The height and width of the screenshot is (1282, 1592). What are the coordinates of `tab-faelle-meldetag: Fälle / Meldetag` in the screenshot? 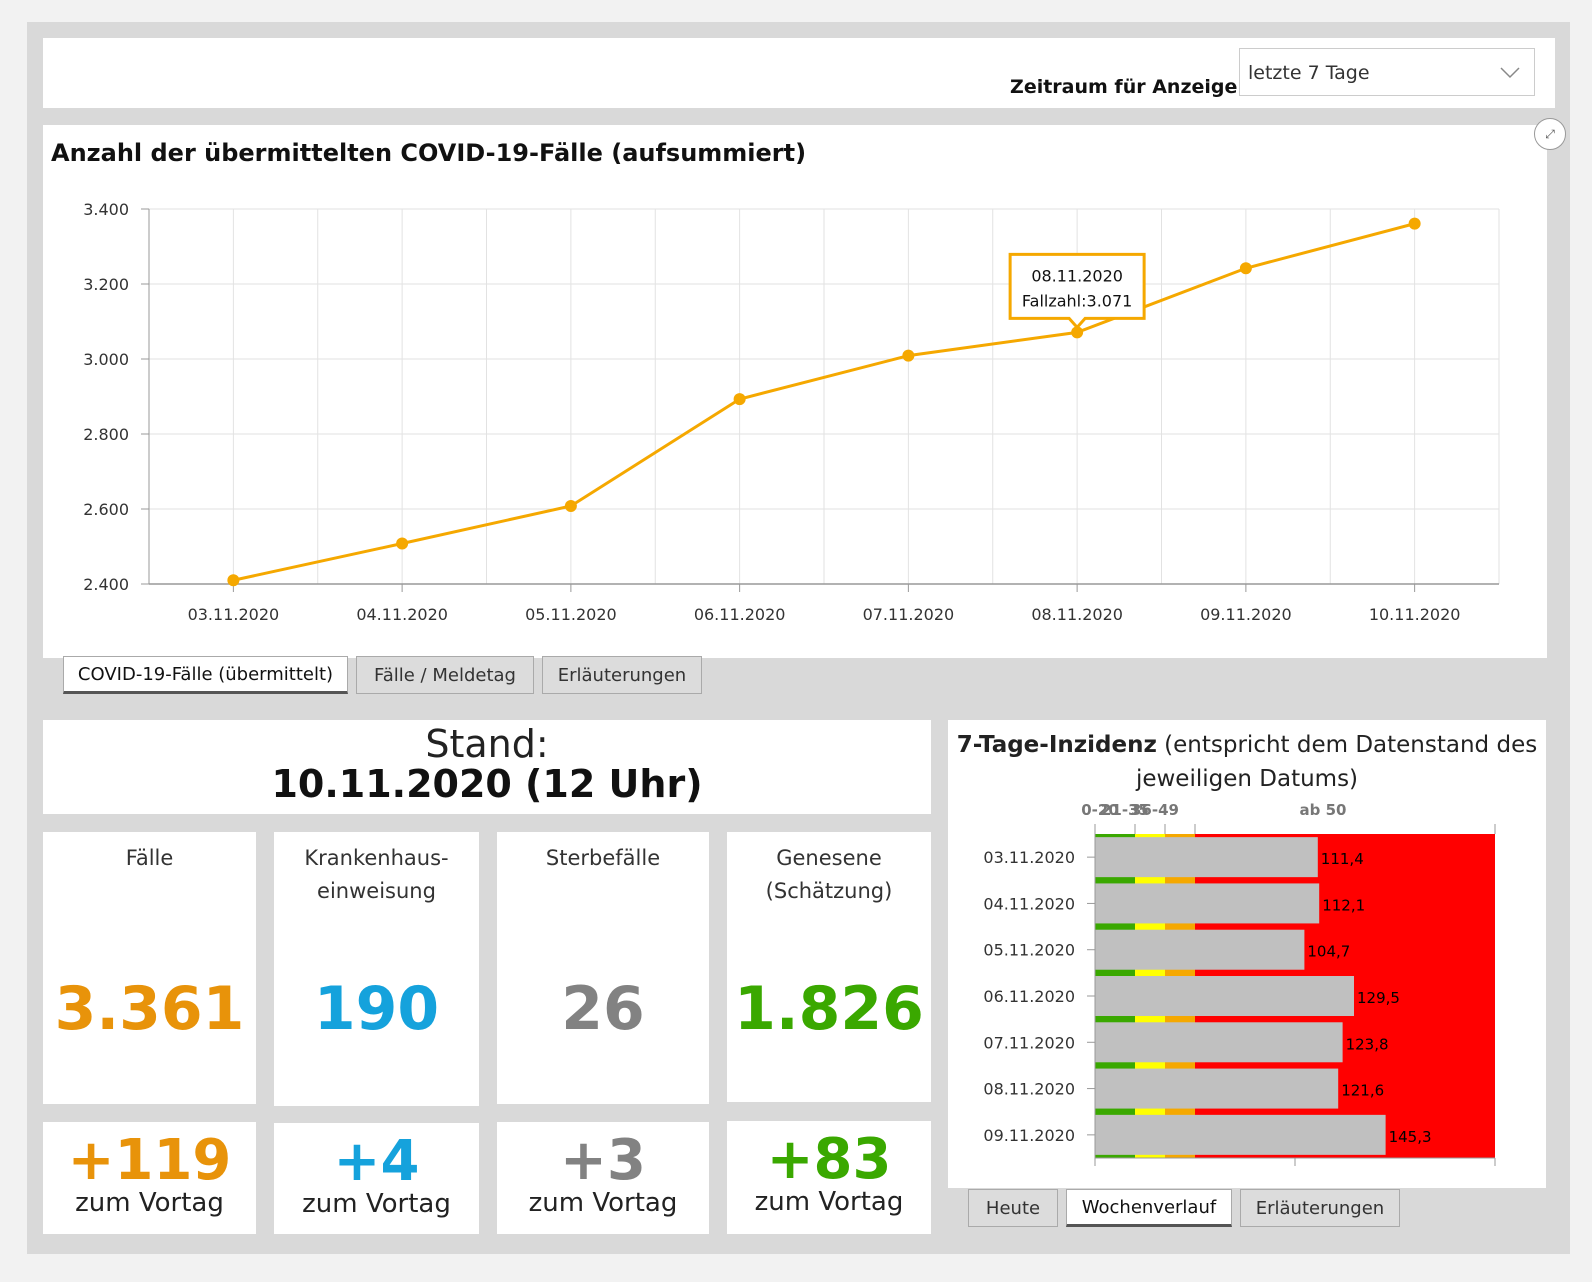 It's located at (445, 675).